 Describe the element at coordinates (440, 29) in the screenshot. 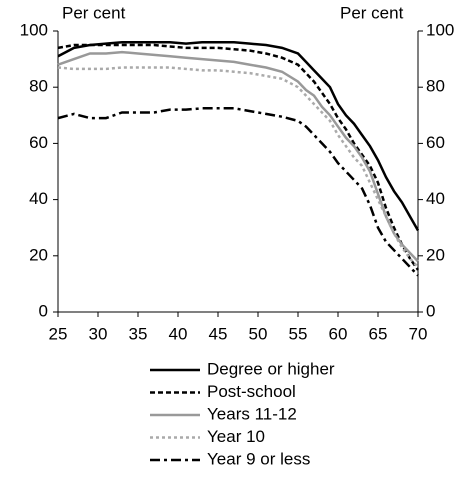

I see `y2-tick-label: 100` at that location.